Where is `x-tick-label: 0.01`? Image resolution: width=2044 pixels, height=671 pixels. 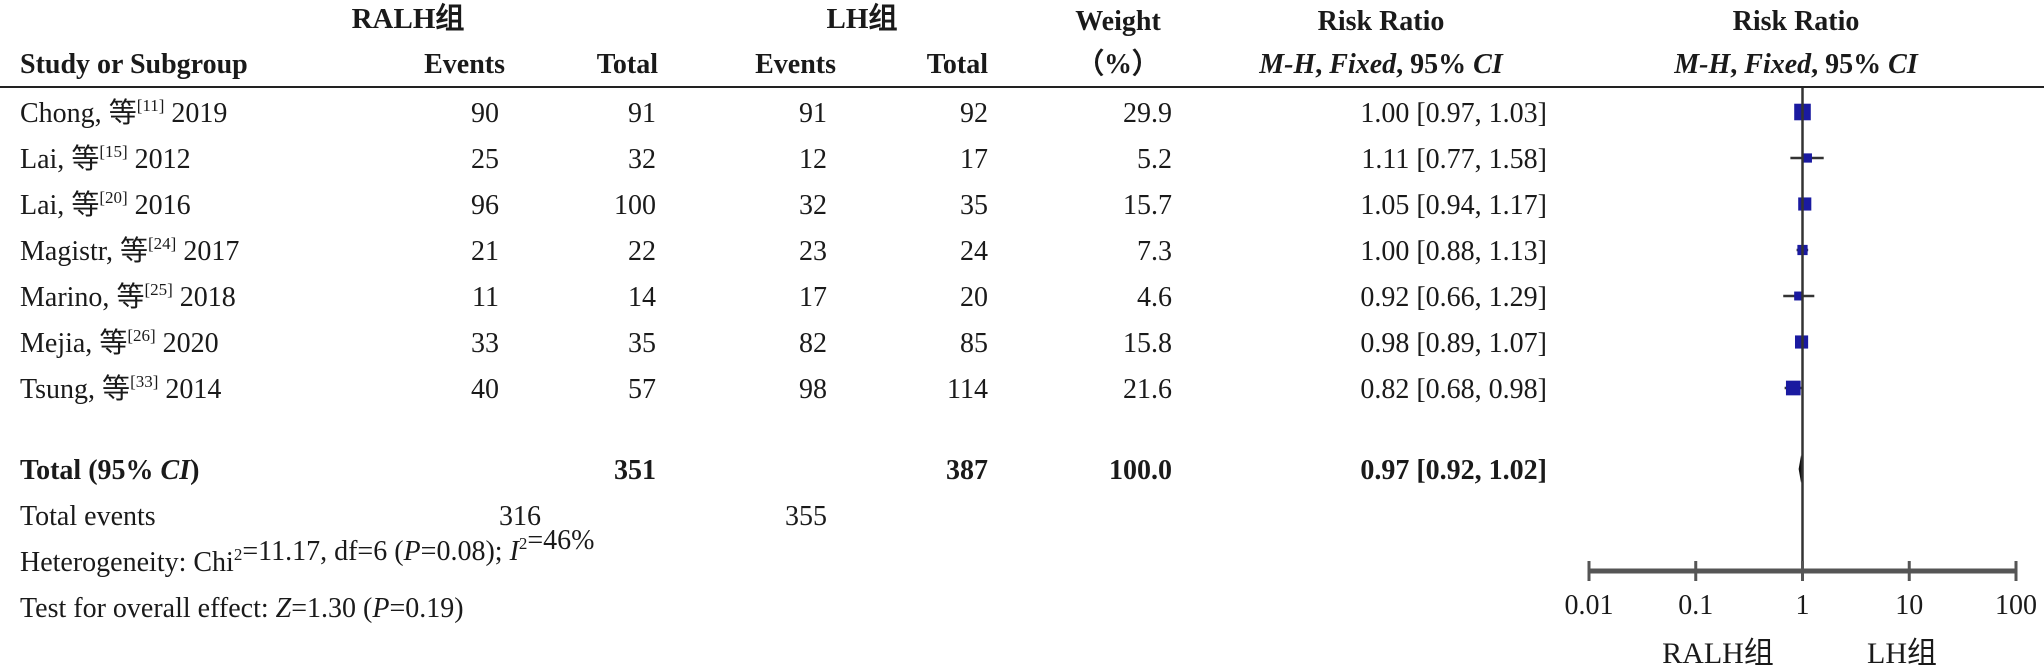 x-tick-label: 0.01 is located at coordinates (1589, 605).